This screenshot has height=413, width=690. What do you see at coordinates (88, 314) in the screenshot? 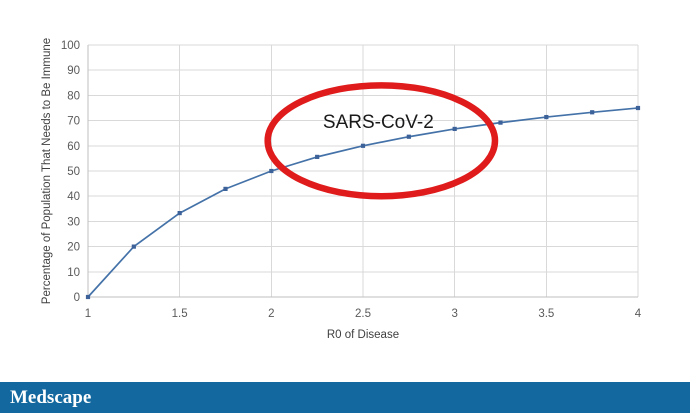
I see `x-tick-label: 1` at bounding box center [88, 314].